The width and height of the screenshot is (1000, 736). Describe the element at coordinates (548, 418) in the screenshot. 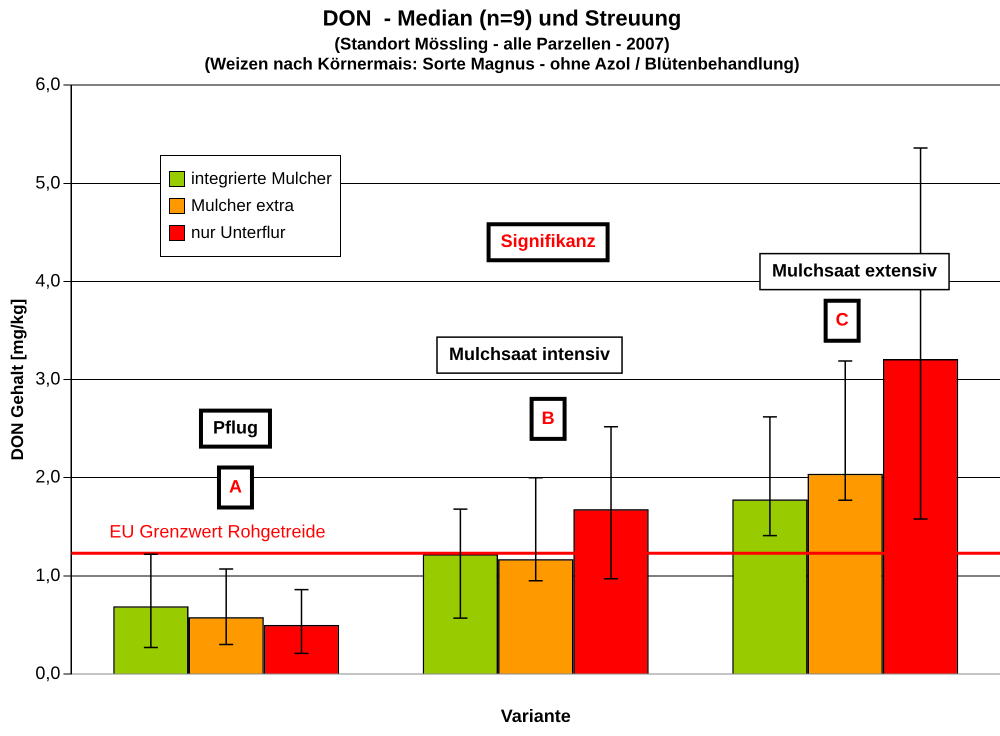

I see `annotation: B` at that location.